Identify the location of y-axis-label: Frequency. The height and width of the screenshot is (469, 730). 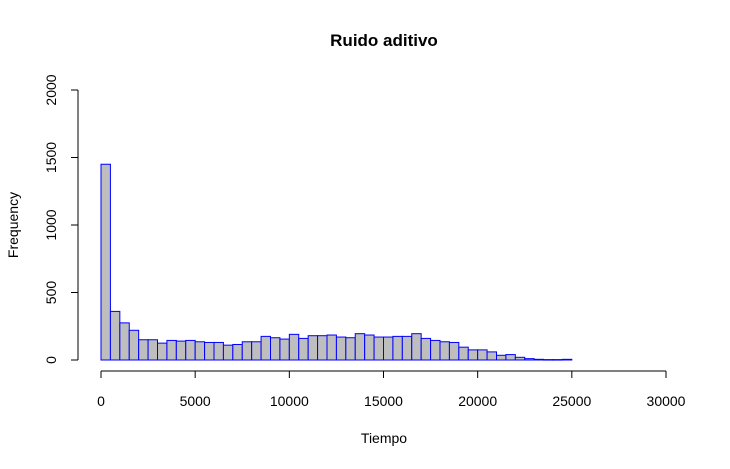
(13, 225).